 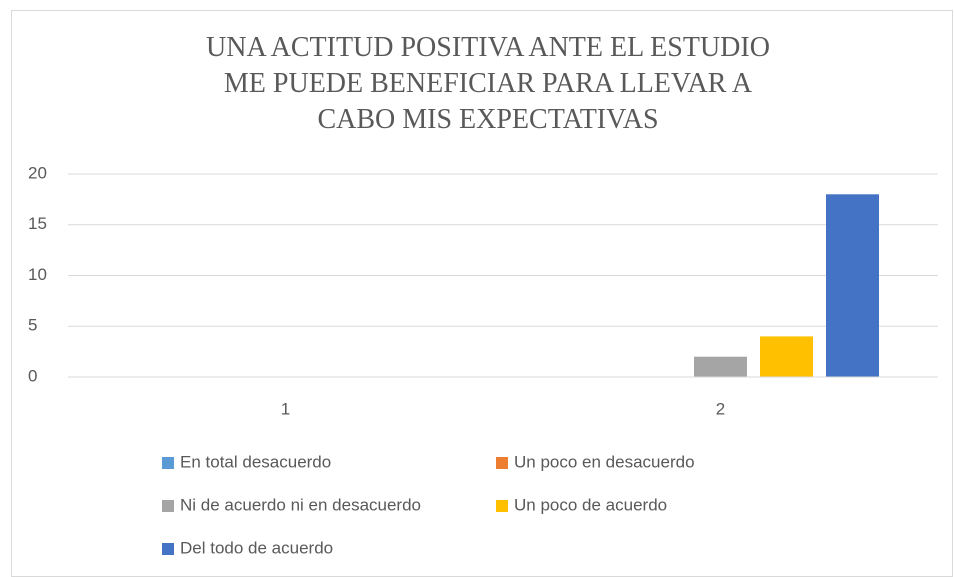 What do you see at coordinates (32, 325) in the screenshot?
I see `y-tick-label: 5` at bounding box center [32, 325].